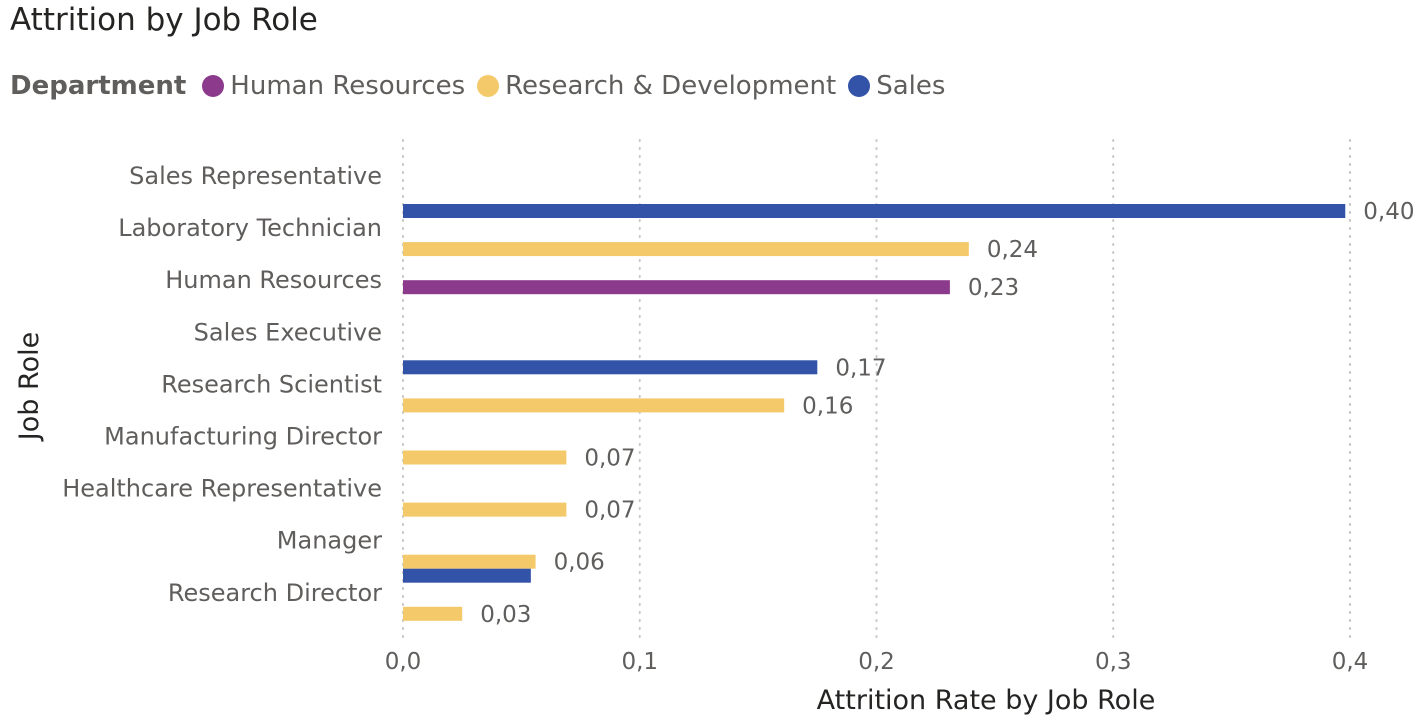  I want to click on x-axis-ticks: 0,0 0,1 0,2 0,3 0,4, so click(877, 662).